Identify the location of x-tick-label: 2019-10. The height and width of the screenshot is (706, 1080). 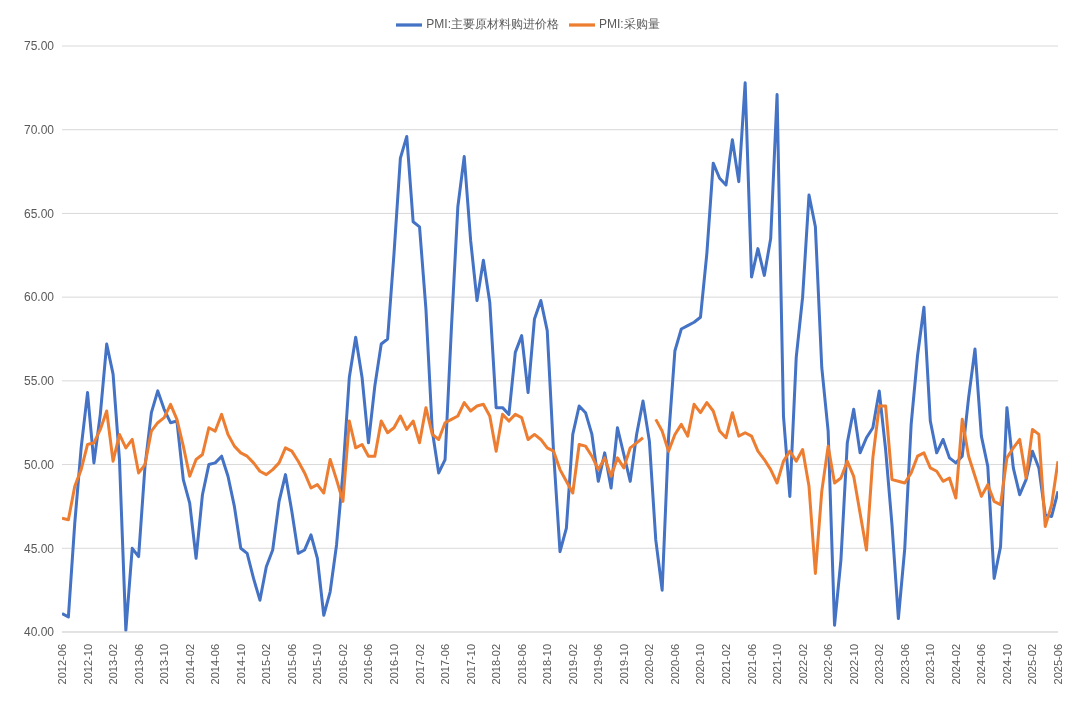
(623, 664).